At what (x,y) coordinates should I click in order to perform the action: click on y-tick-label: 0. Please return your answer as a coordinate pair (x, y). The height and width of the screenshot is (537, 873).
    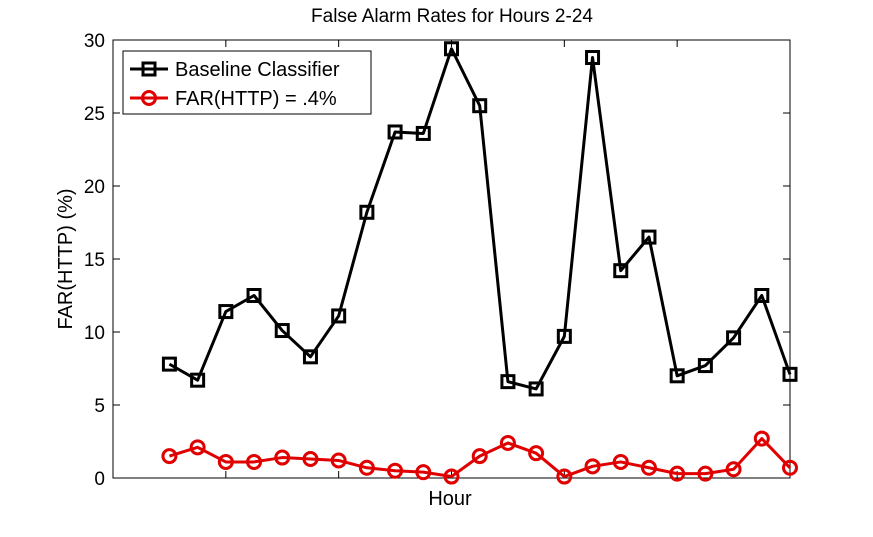
    Looking at the image, I should click on (99, 479).